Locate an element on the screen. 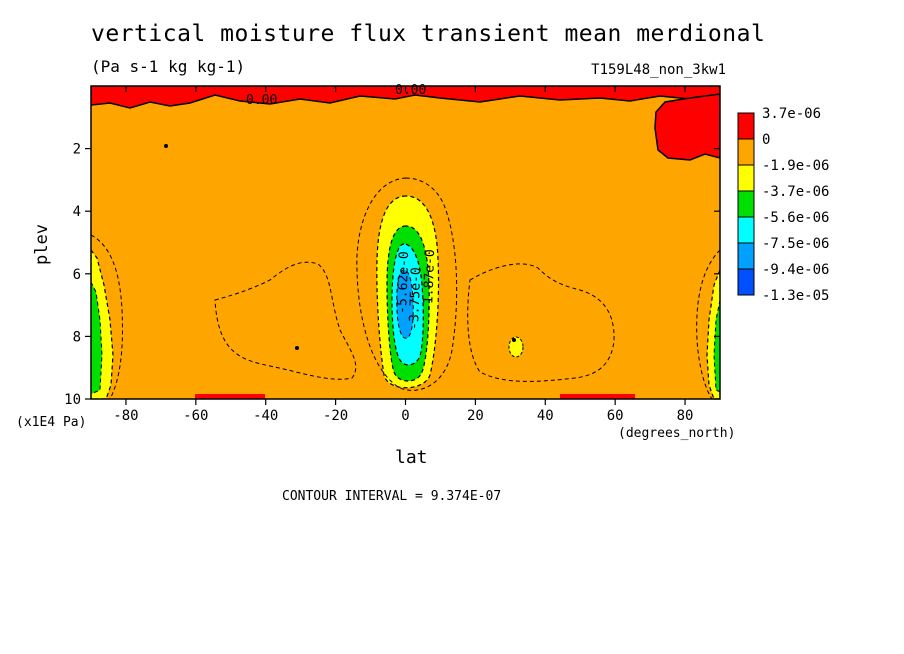  colorbar-swatch-last is located at coordinates (746, 282).